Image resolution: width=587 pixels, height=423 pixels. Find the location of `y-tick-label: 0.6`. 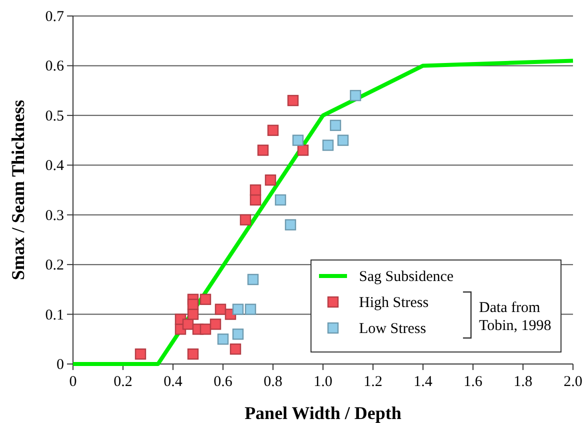

y-tick-label: 0.6 is located at coordinates (54, 66).